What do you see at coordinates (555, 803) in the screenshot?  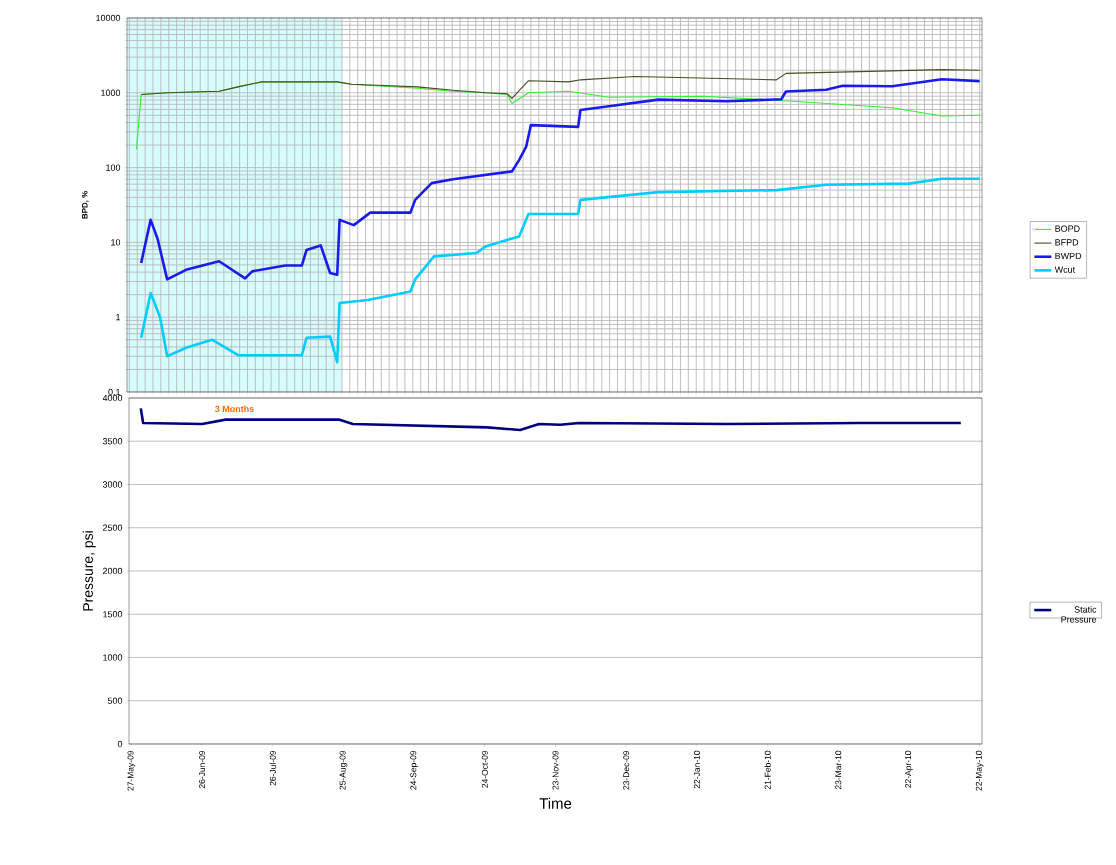 I see `x-axis-title: Time` at bounding box center [555, 803].